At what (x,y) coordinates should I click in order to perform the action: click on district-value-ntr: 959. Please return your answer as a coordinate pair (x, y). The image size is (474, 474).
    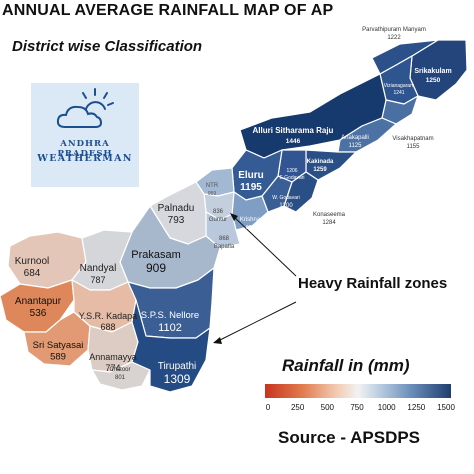
    Looking at the image, I should click on (212, 194).